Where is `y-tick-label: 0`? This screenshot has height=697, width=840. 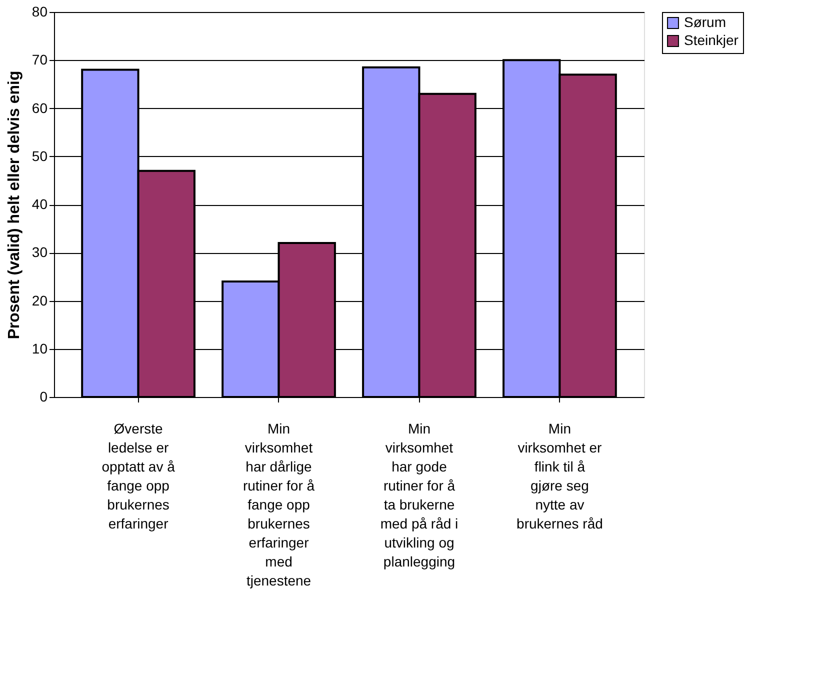
y-tick-label: 0 is located at coordinates (44, 396).